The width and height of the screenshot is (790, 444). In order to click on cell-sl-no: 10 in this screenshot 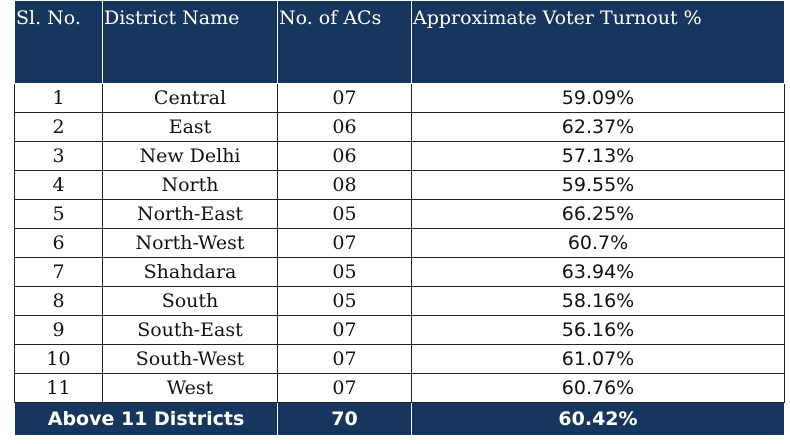, I will do `click(58, 359)`.